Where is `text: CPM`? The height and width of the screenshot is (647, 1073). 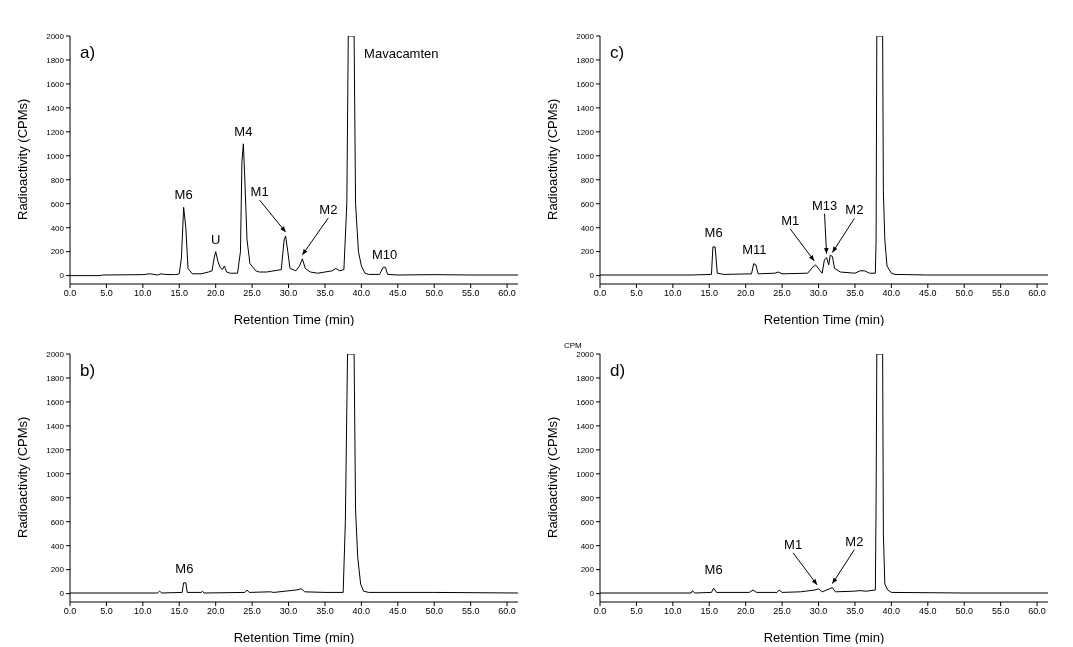 text: CPM is located at coordinates (573, 345).